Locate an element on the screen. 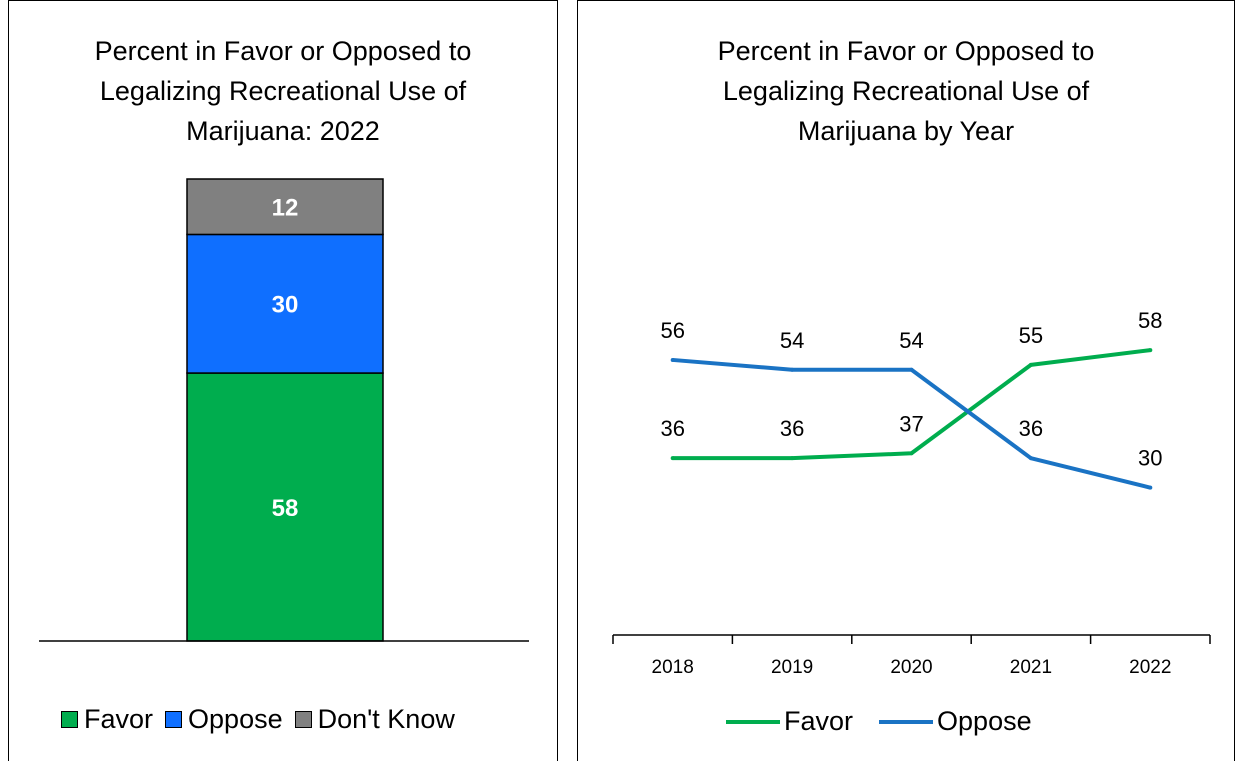 This screenshot has width=1239, height=762. favor-swatch is located at coordinates (69, 719).